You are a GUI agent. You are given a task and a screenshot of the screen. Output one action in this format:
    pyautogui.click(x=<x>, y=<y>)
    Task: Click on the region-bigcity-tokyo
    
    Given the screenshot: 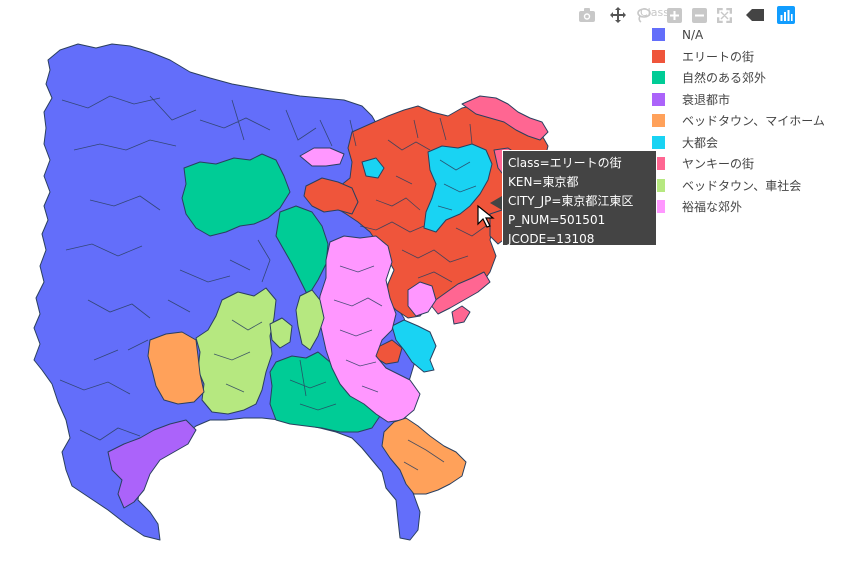 What is the action you would take?
    pyautogui.click(x=458, y=188)
    